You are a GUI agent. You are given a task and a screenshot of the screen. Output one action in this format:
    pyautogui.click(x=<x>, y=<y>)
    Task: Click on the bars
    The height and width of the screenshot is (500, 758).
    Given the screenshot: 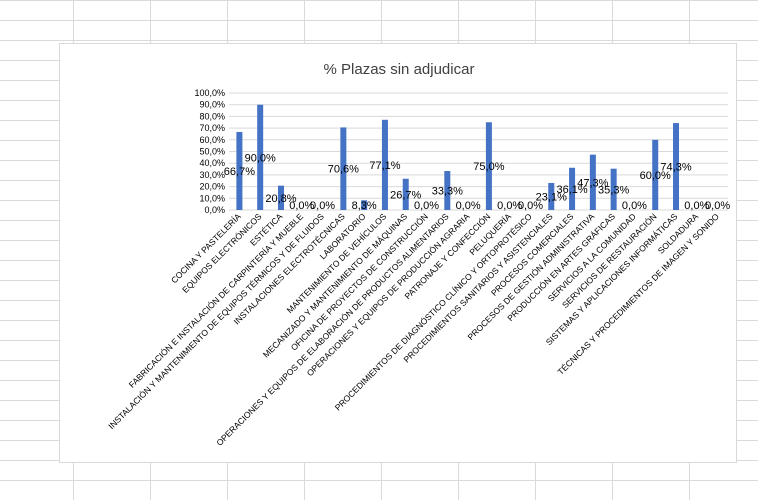 What is the action you would take?
    pyautogui.click(x=458, y=157)
    